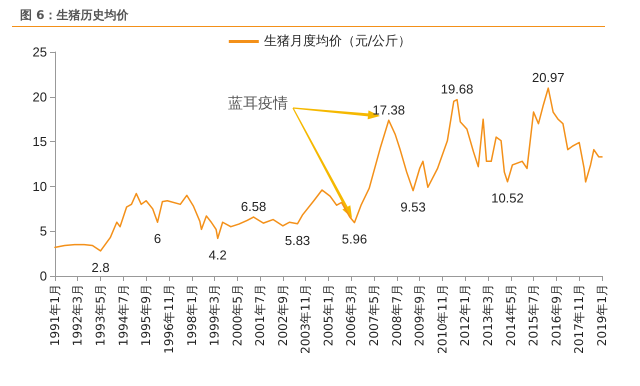  What do you see at coordinates (487, 315) in the screenshot?
I see `x-tick-label: 2013年3月` at bounding box center [487, 315].